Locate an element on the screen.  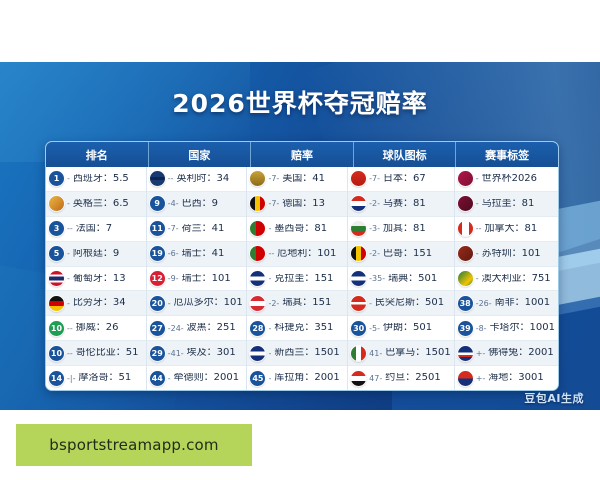
thailand-flag-icon is located at coordinates (56, 278).